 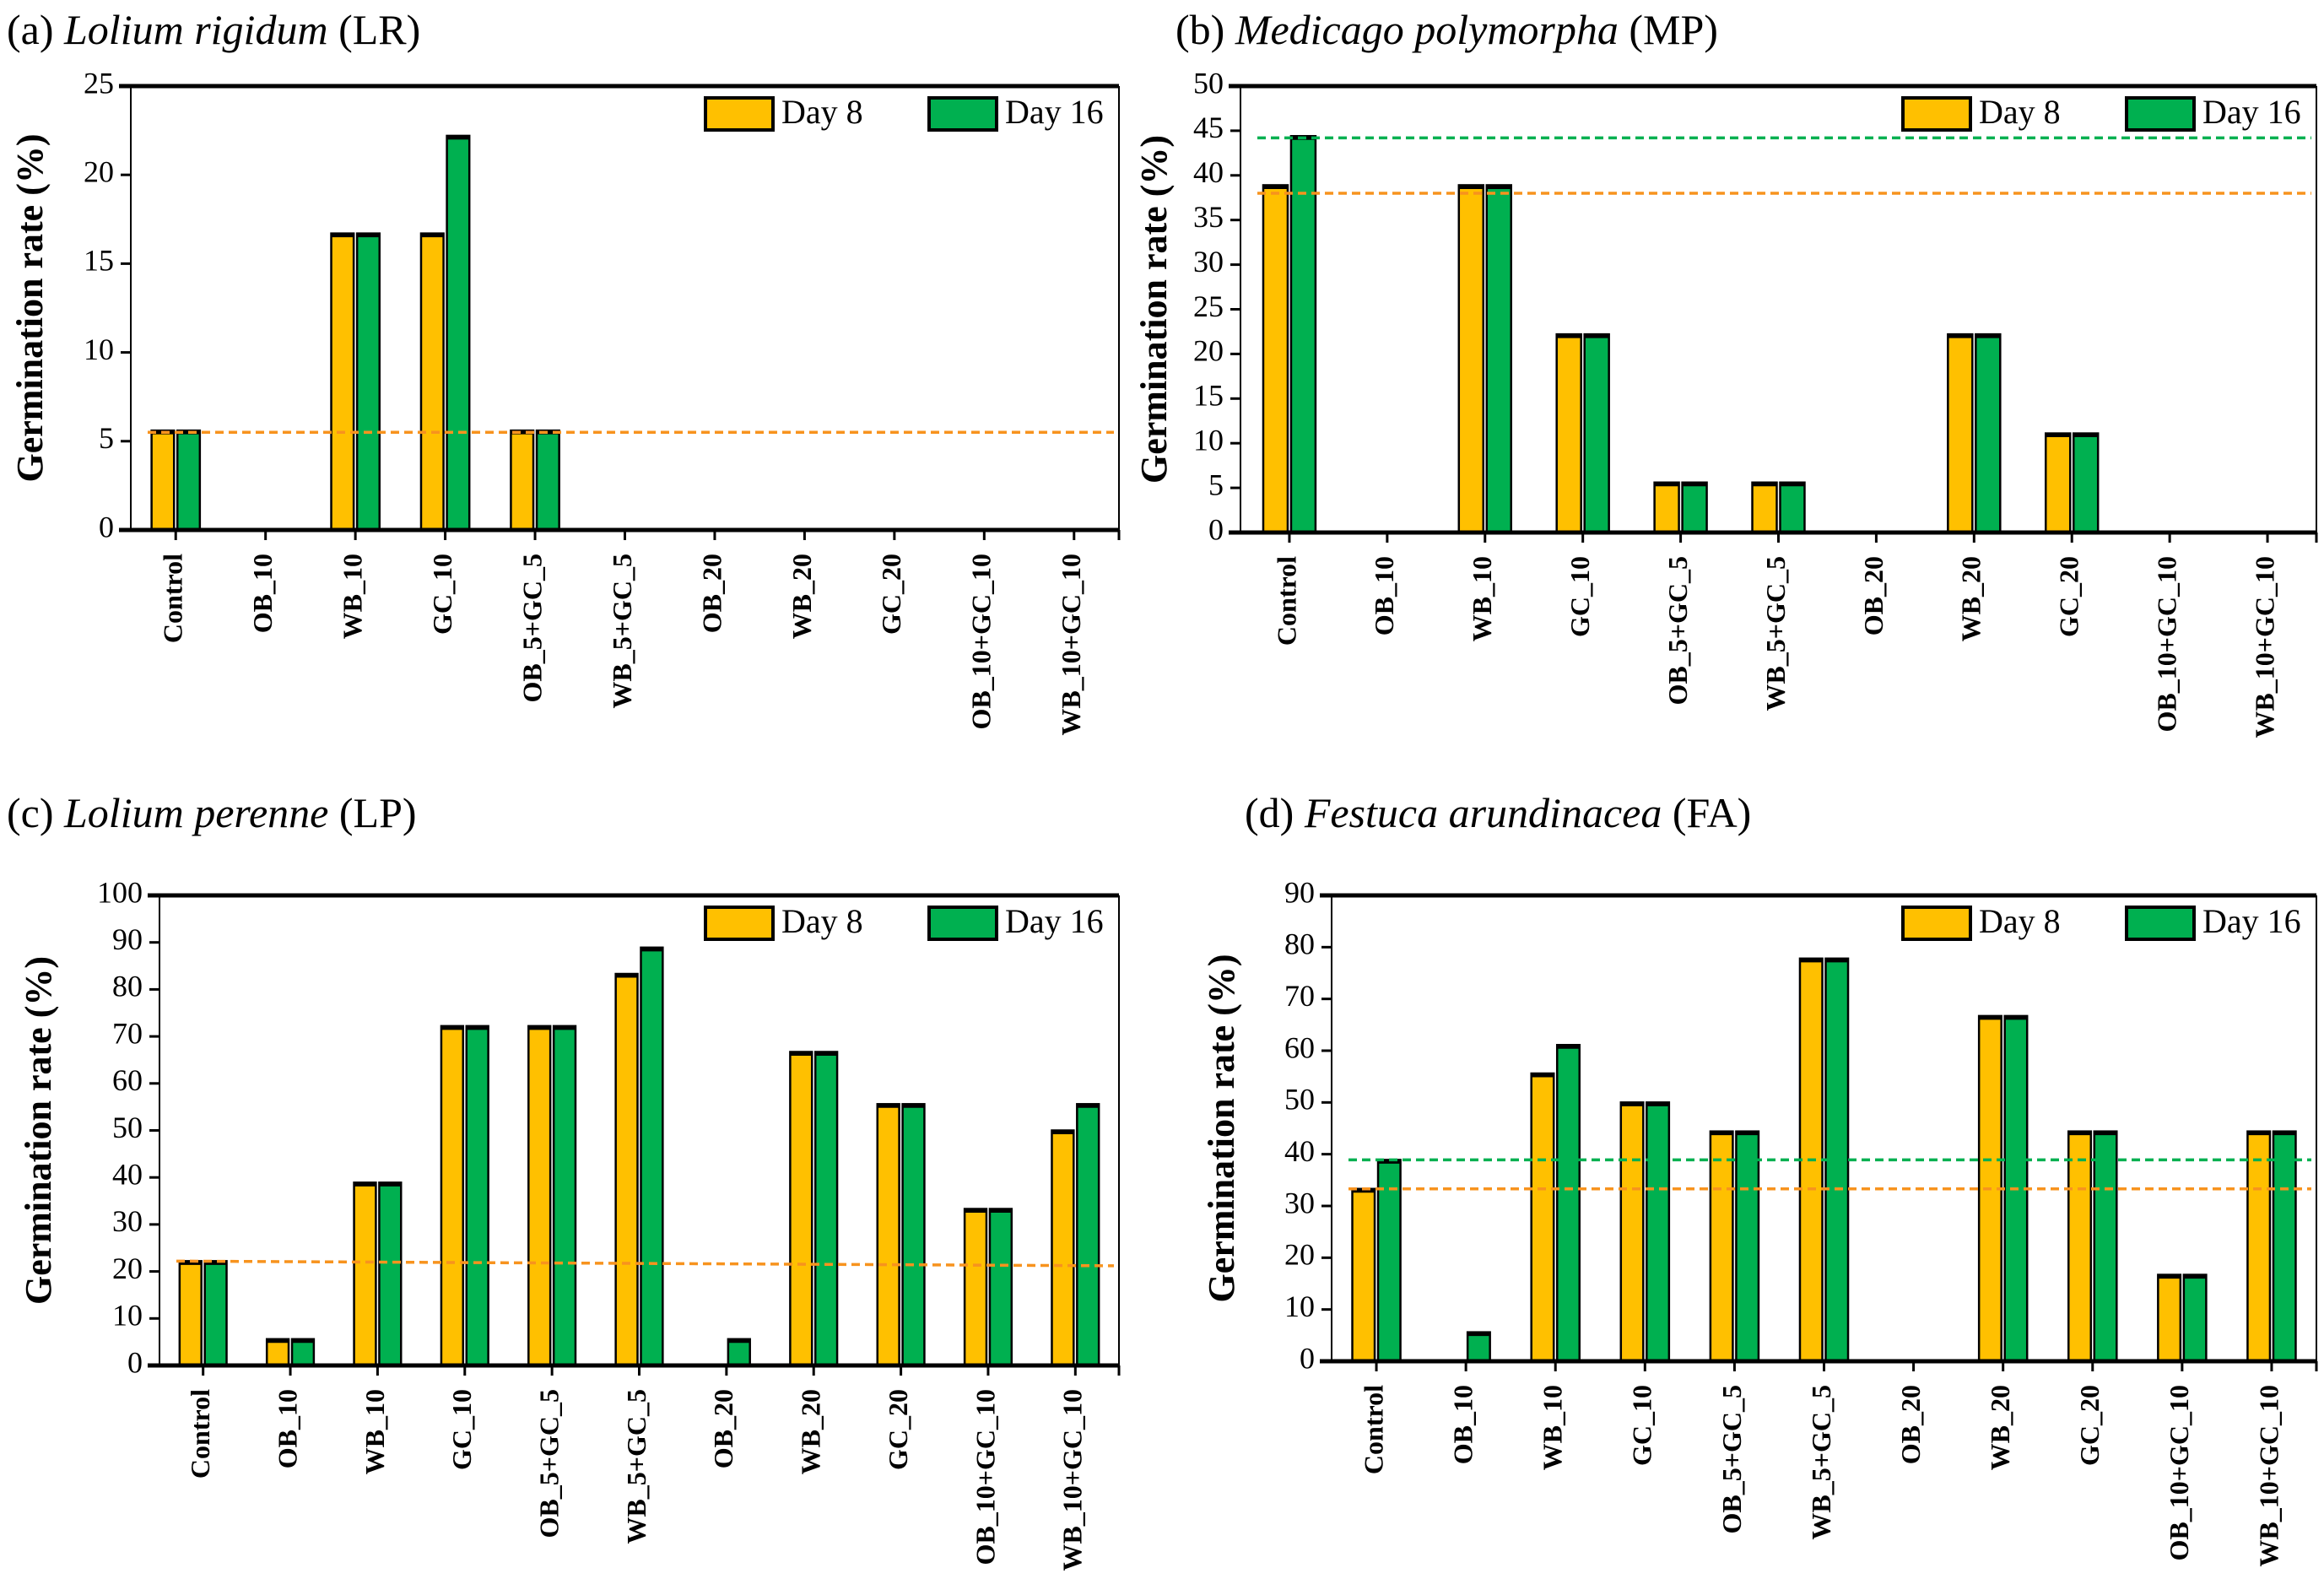 I want to click on chart-title: (d) Festuca arundinacea (FA), so click(x=1498, y=812).